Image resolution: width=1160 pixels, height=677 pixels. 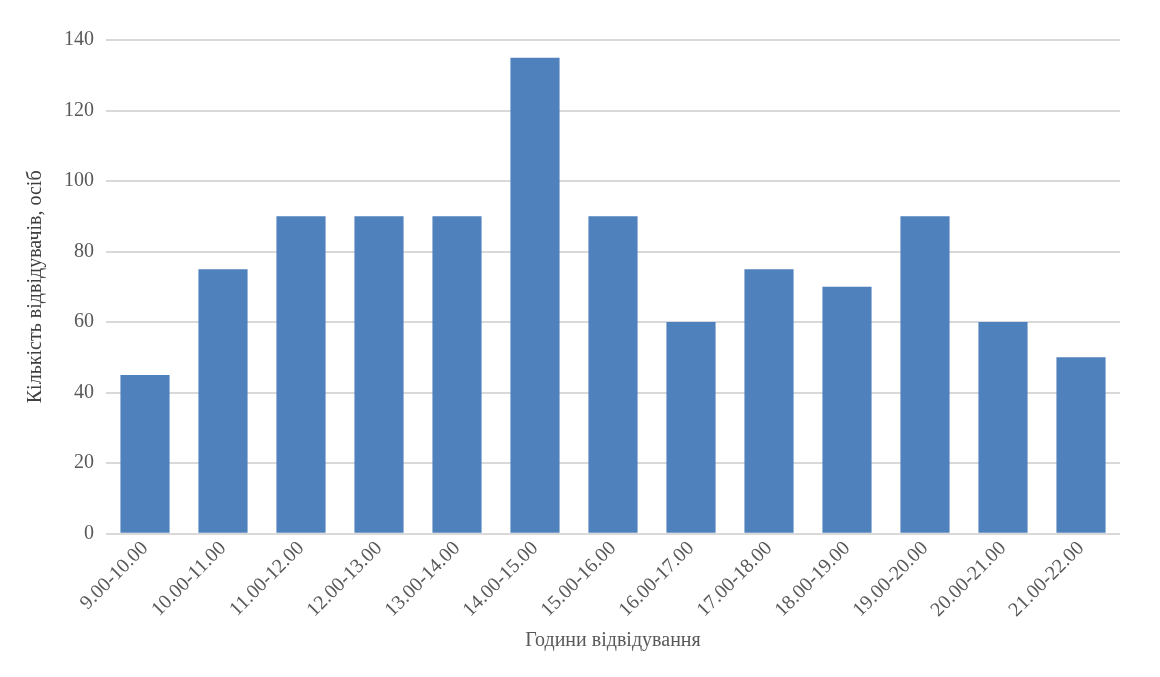 I want to click on y-tick-label: 120, so click(x=79, y=108).